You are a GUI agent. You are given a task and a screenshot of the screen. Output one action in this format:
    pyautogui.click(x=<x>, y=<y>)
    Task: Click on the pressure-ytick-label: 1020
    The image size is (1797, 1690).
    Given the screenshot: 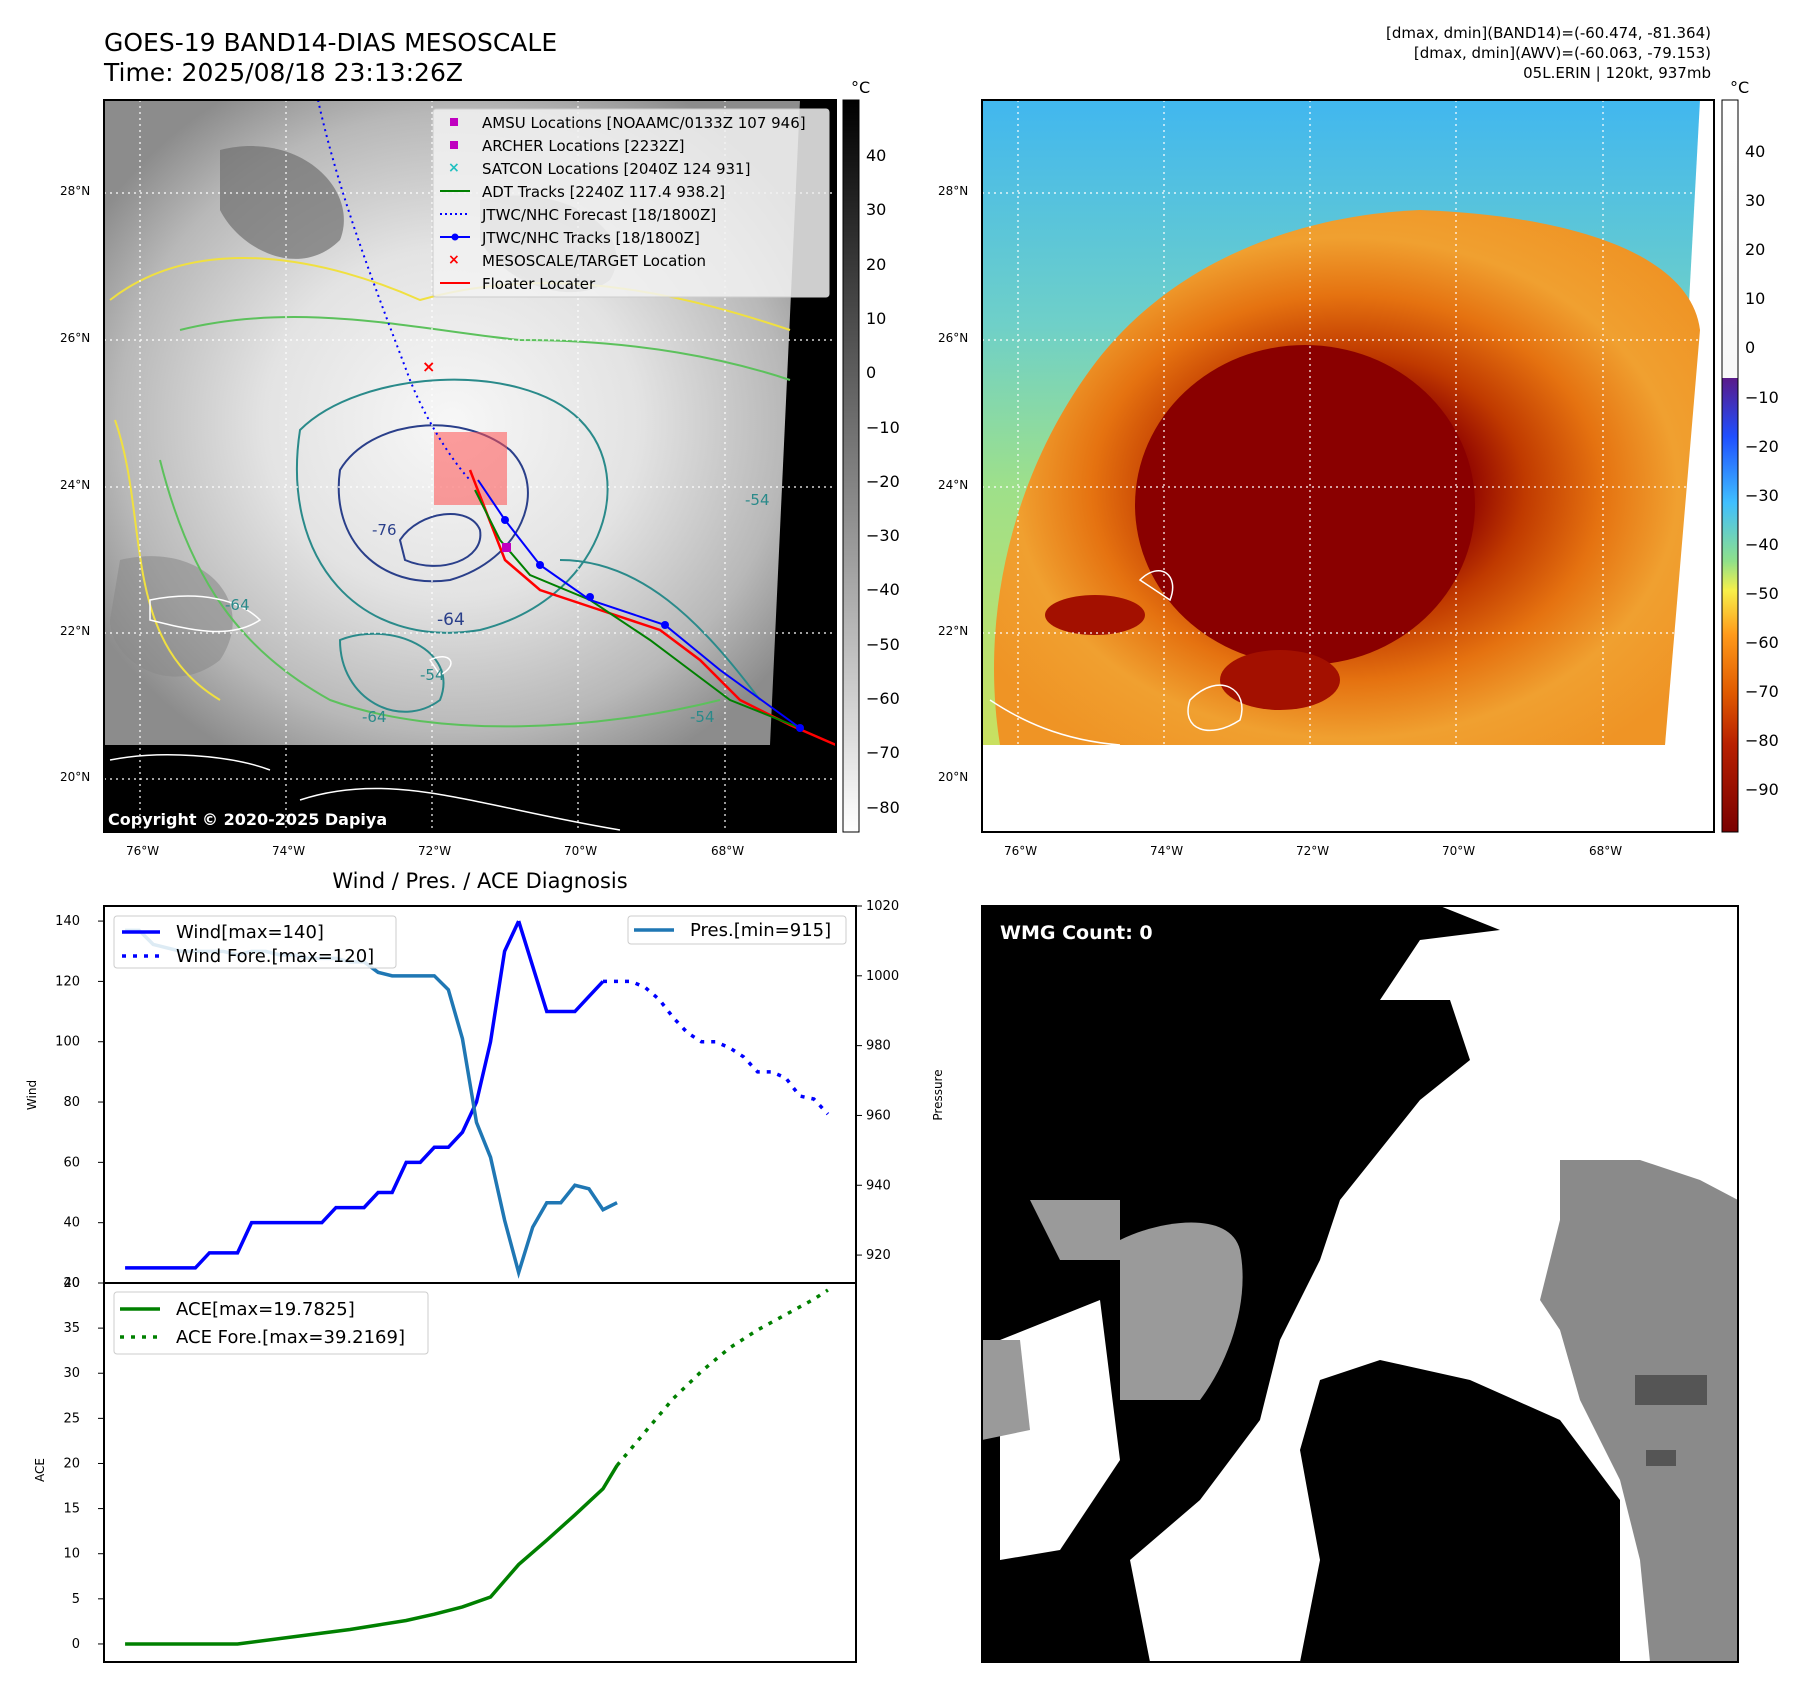 What is the action you would take?
    pyautogui.click(x=882, y=906)
    